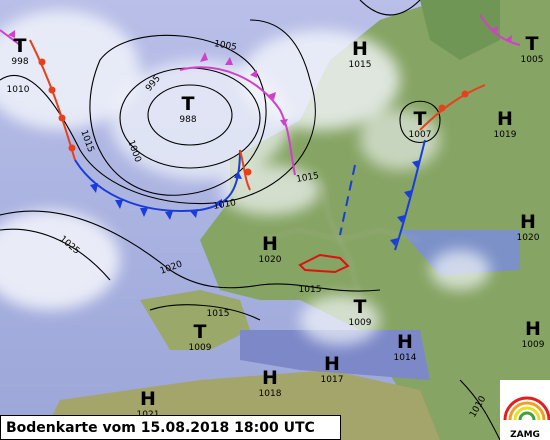  I want to click on pressure-value: 1015, so click(360, 65).